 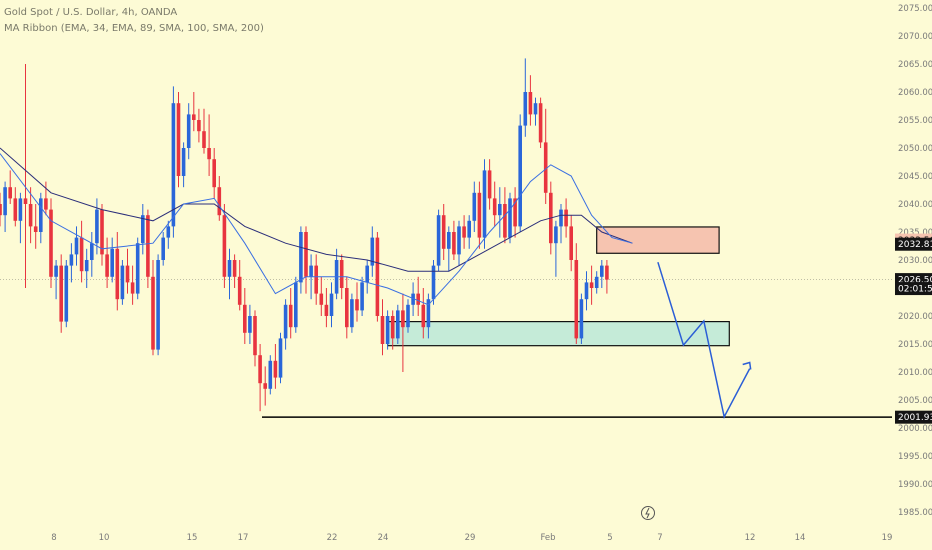 I want to click on price-label-text: 2032.817, so click(x=915, y=245).